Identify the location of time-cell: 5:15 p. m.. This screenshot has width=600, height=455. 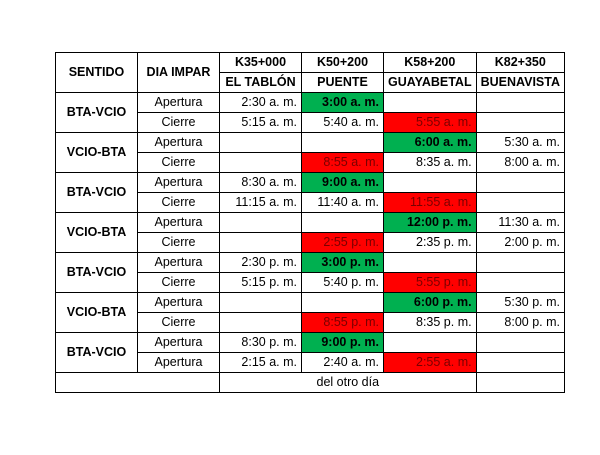
(260, 282).